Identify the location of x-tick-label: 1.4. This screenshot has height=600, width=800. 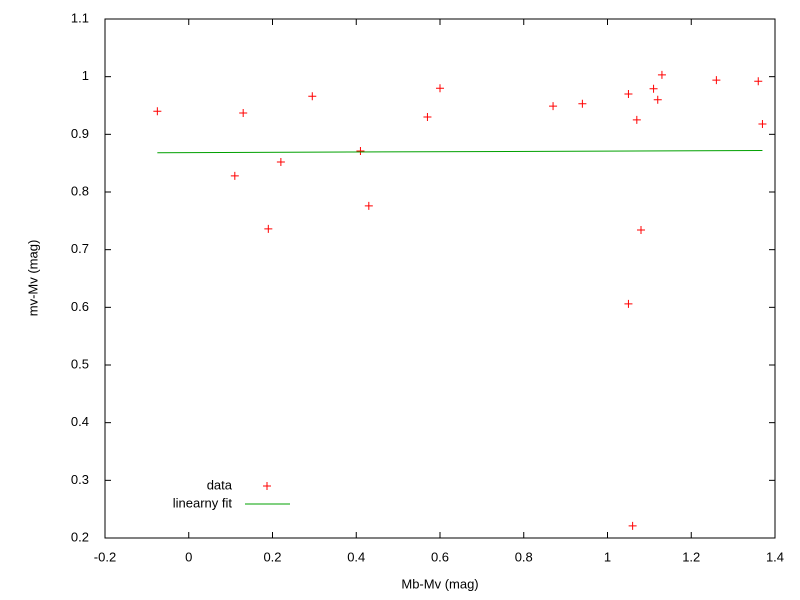
(775, 556).